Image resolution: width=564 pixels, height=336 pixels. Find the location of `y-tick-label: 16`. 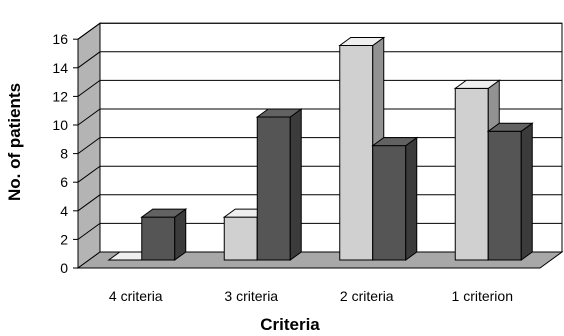

y-tick-label: 16 is located at coordinates (60, 39).